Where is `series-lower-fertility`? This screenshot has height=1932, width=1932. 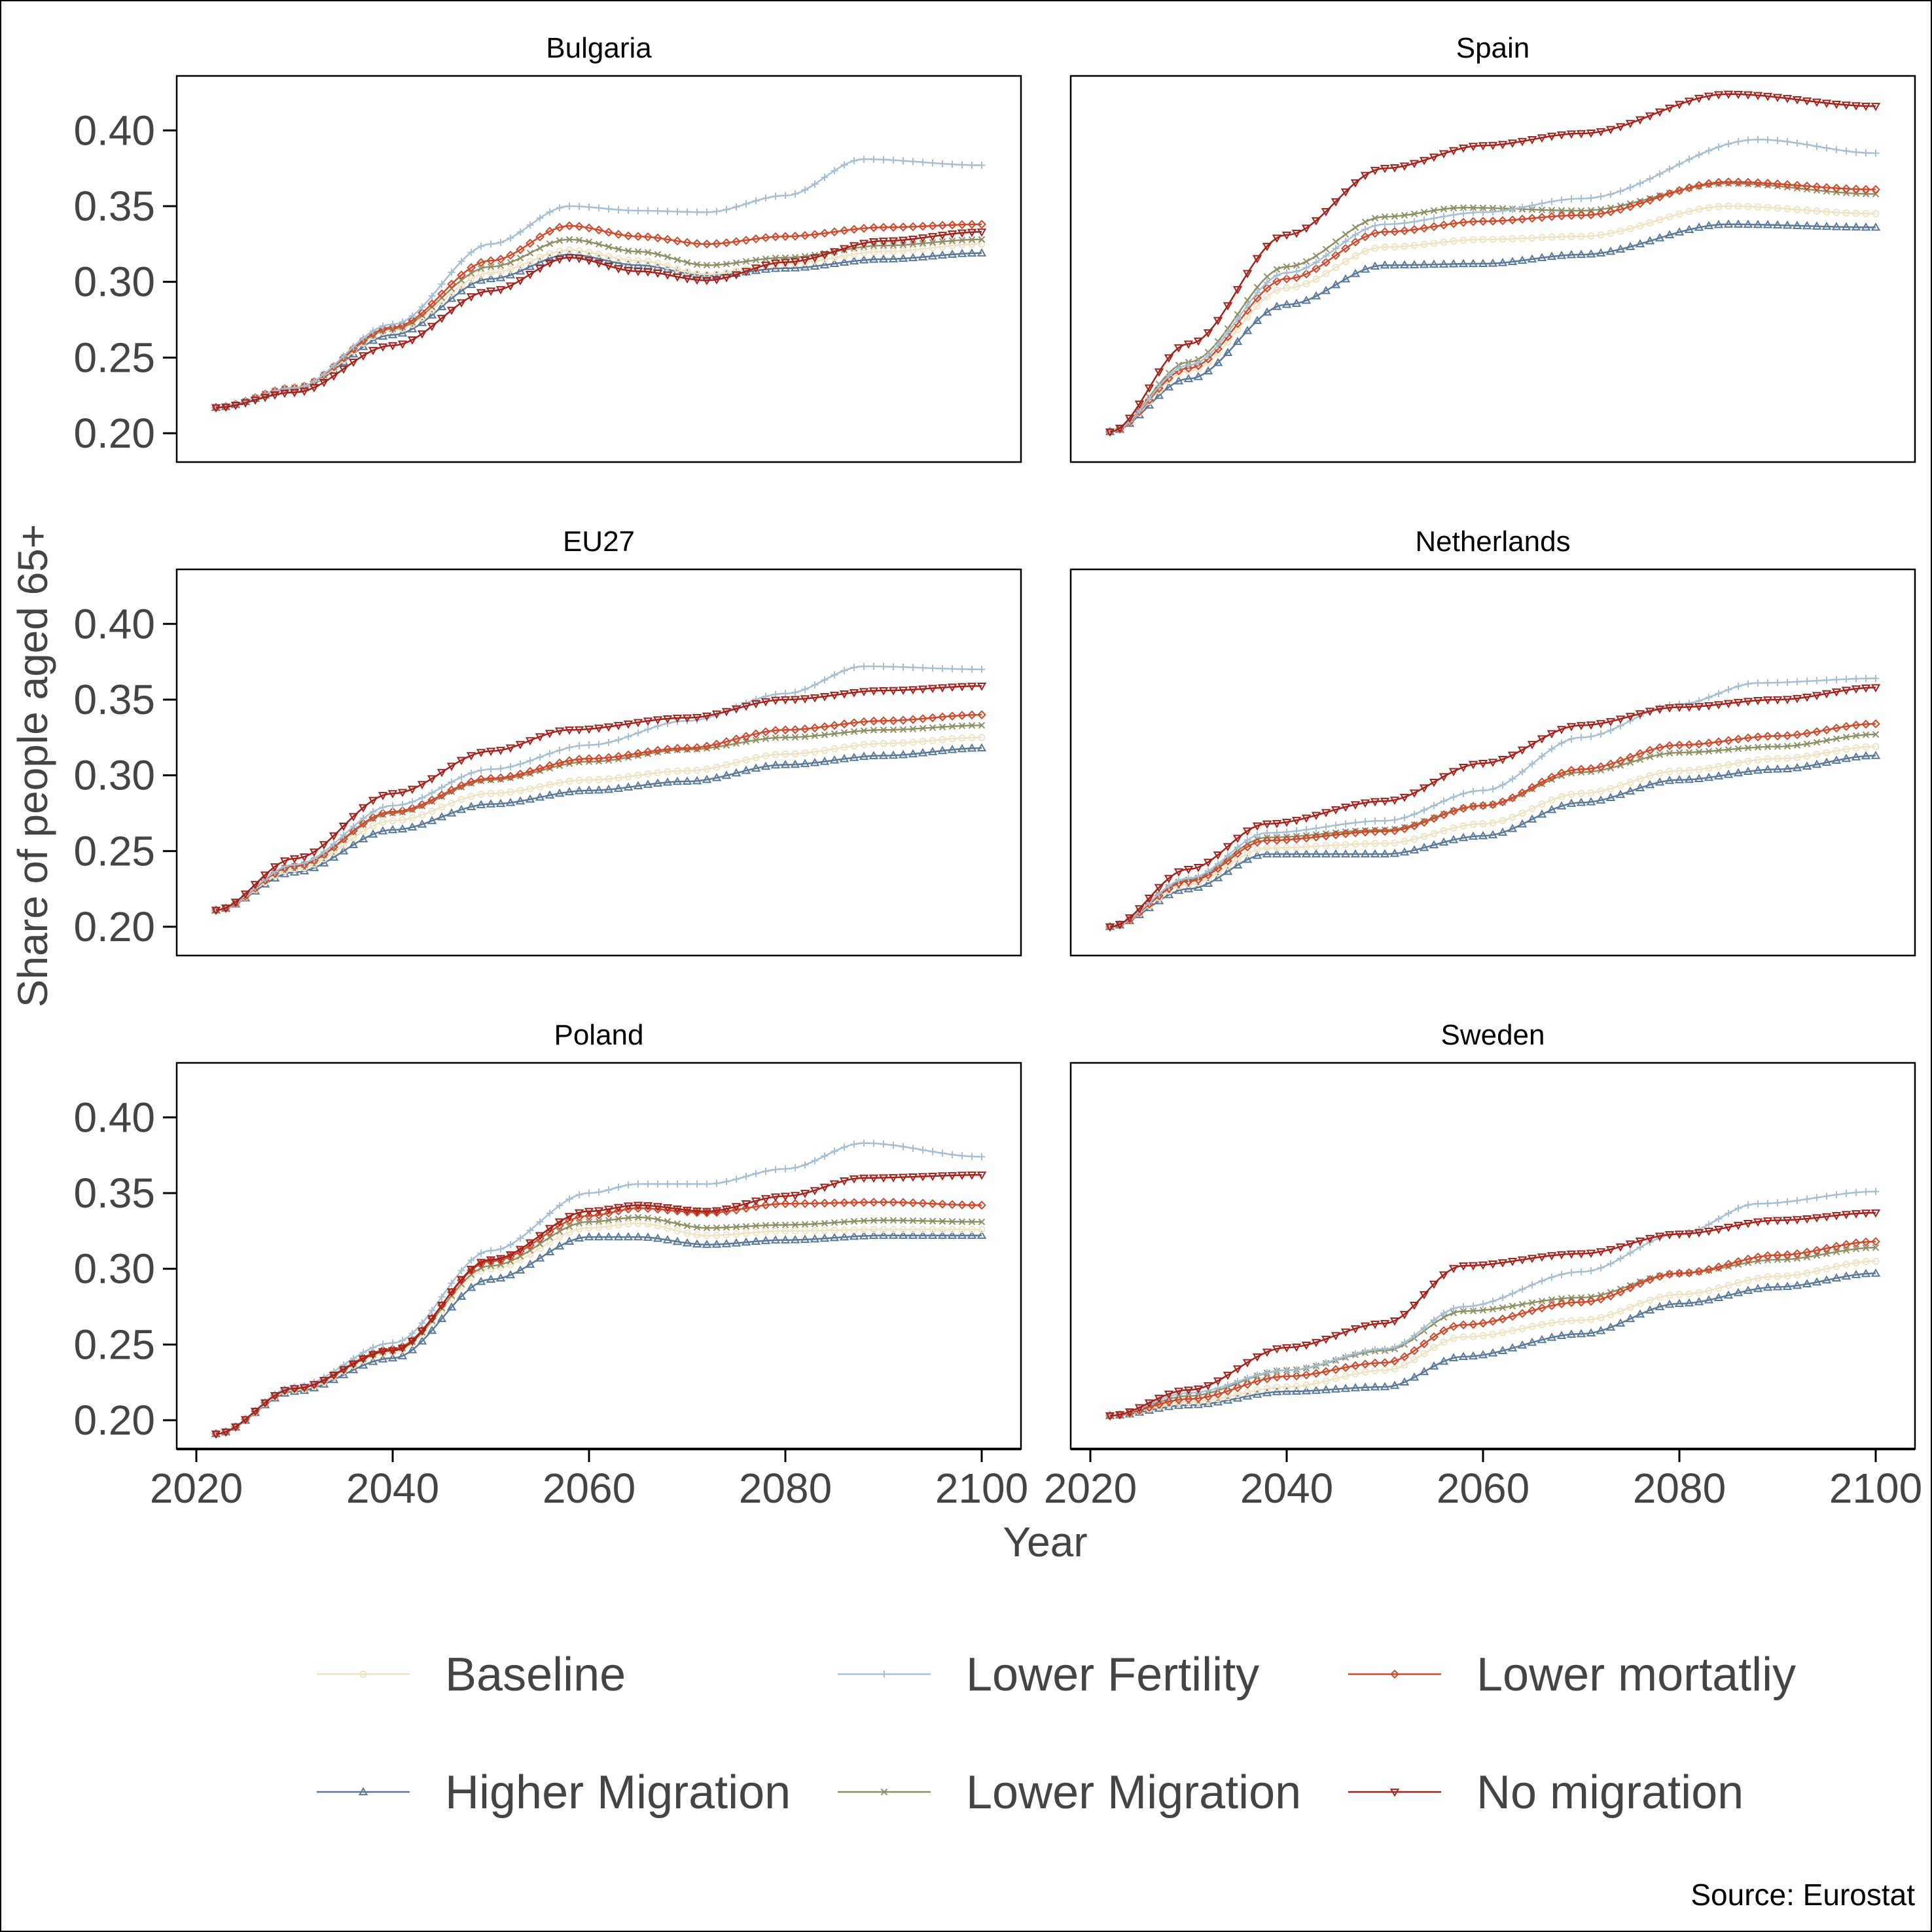
series-lower-fertility is located at coordinates (1493, 1304).